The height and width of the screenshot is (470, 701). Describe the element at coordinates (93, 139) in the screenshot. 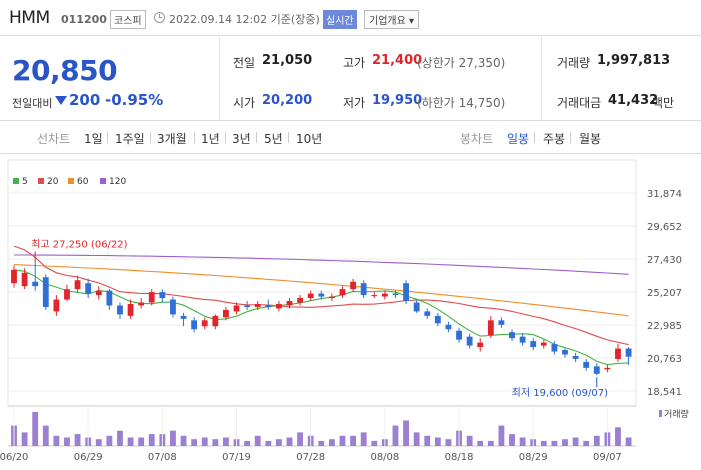

I see `tab-1d: 1일` at that location.